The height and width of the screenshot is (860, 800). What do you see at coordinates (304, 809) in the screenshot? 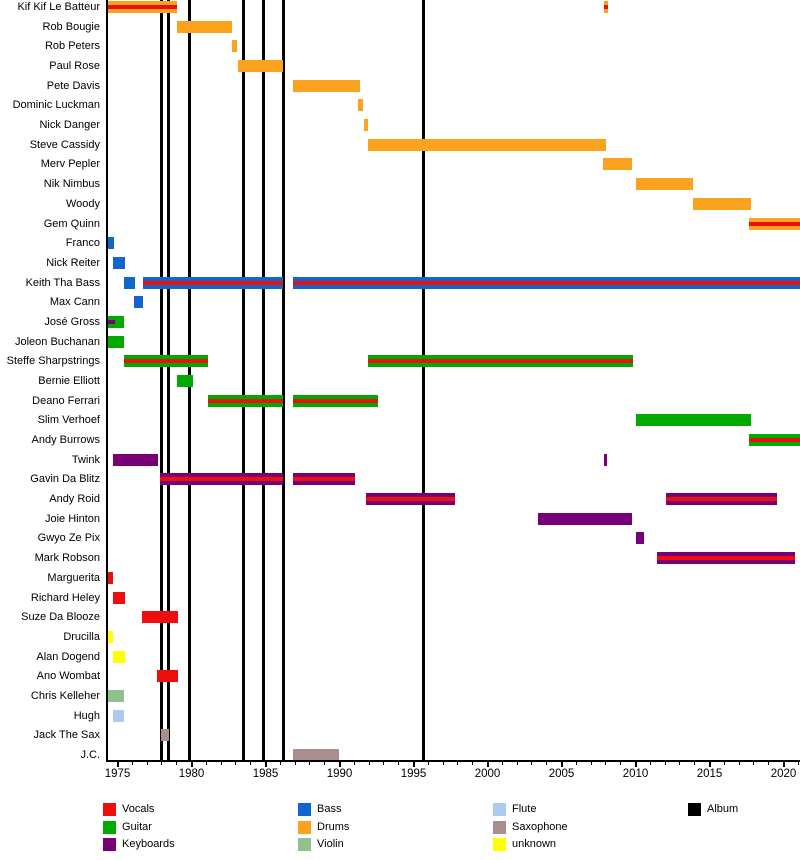
I see `legend-swatch-bass` at bounding box center [304, 809].